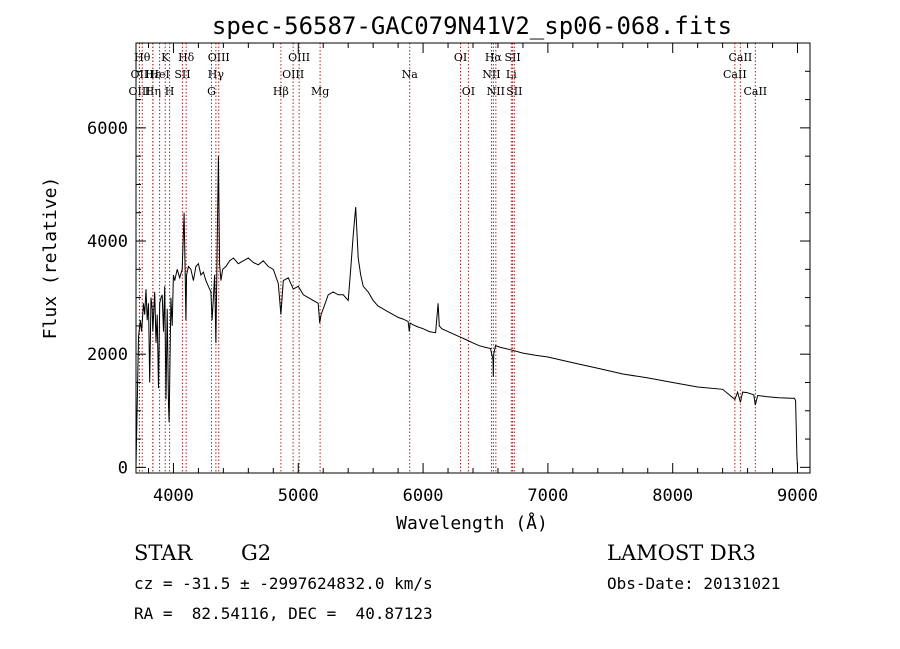 The height and width of the screenshot is (649, 900). I want to click on line-marker-label-19: OI, so click(468, 91).